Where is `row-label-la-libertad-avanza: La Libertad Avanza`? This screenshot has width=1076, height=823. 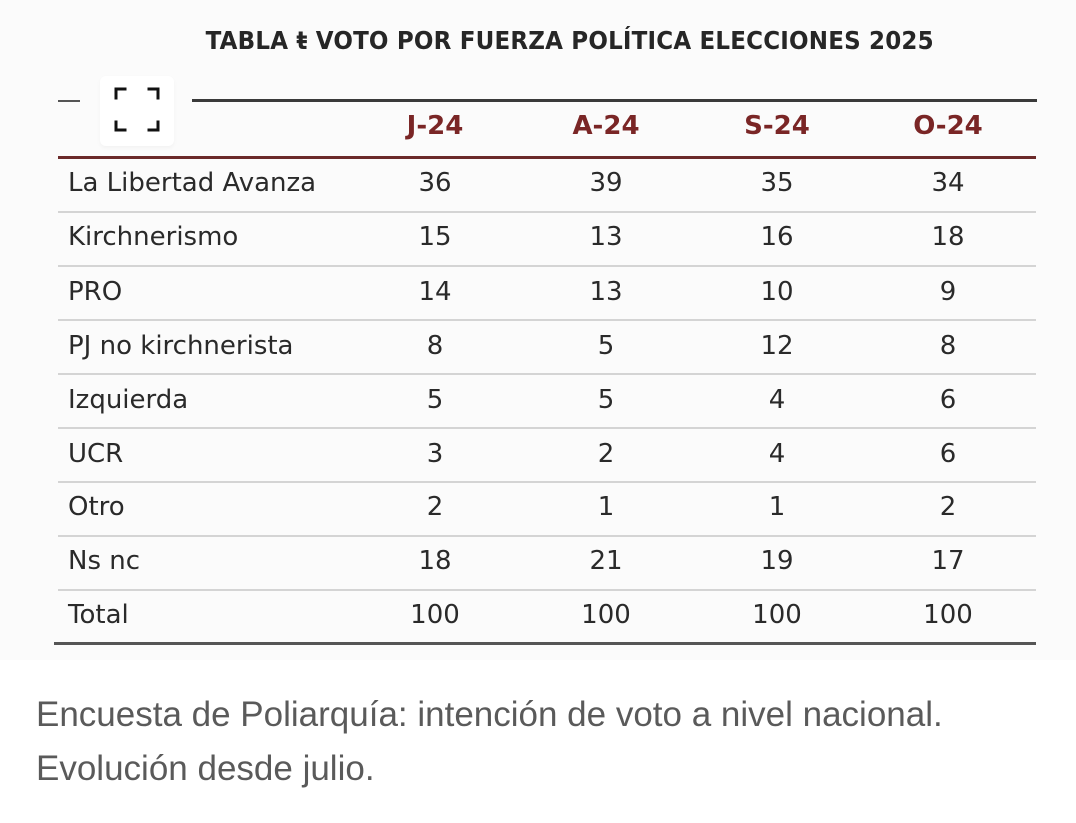 row-label-la-libertad-avanza: La Libertad Avanza is located at coordinates (192, 183).